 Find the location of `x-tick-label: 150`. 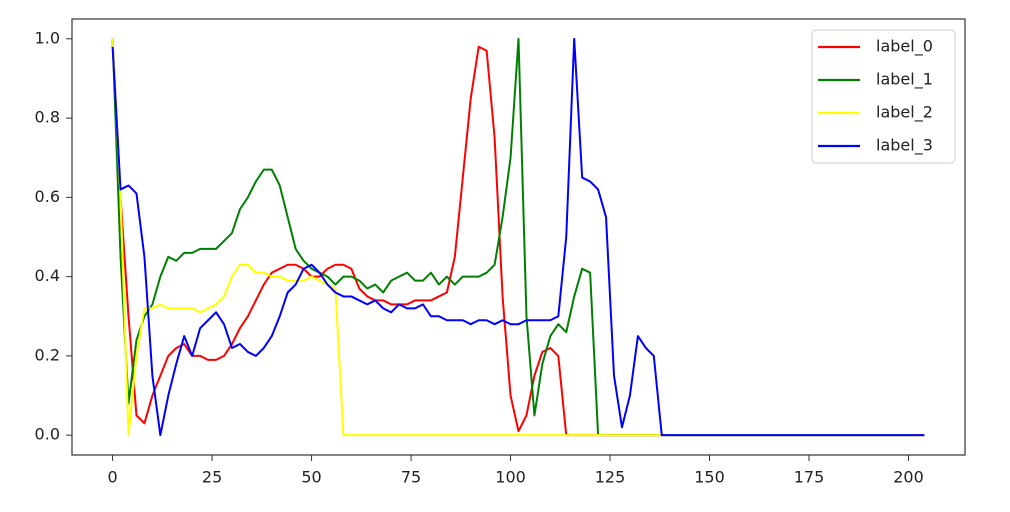

x-tick-label: 150 is located at coordinates (709, 477).